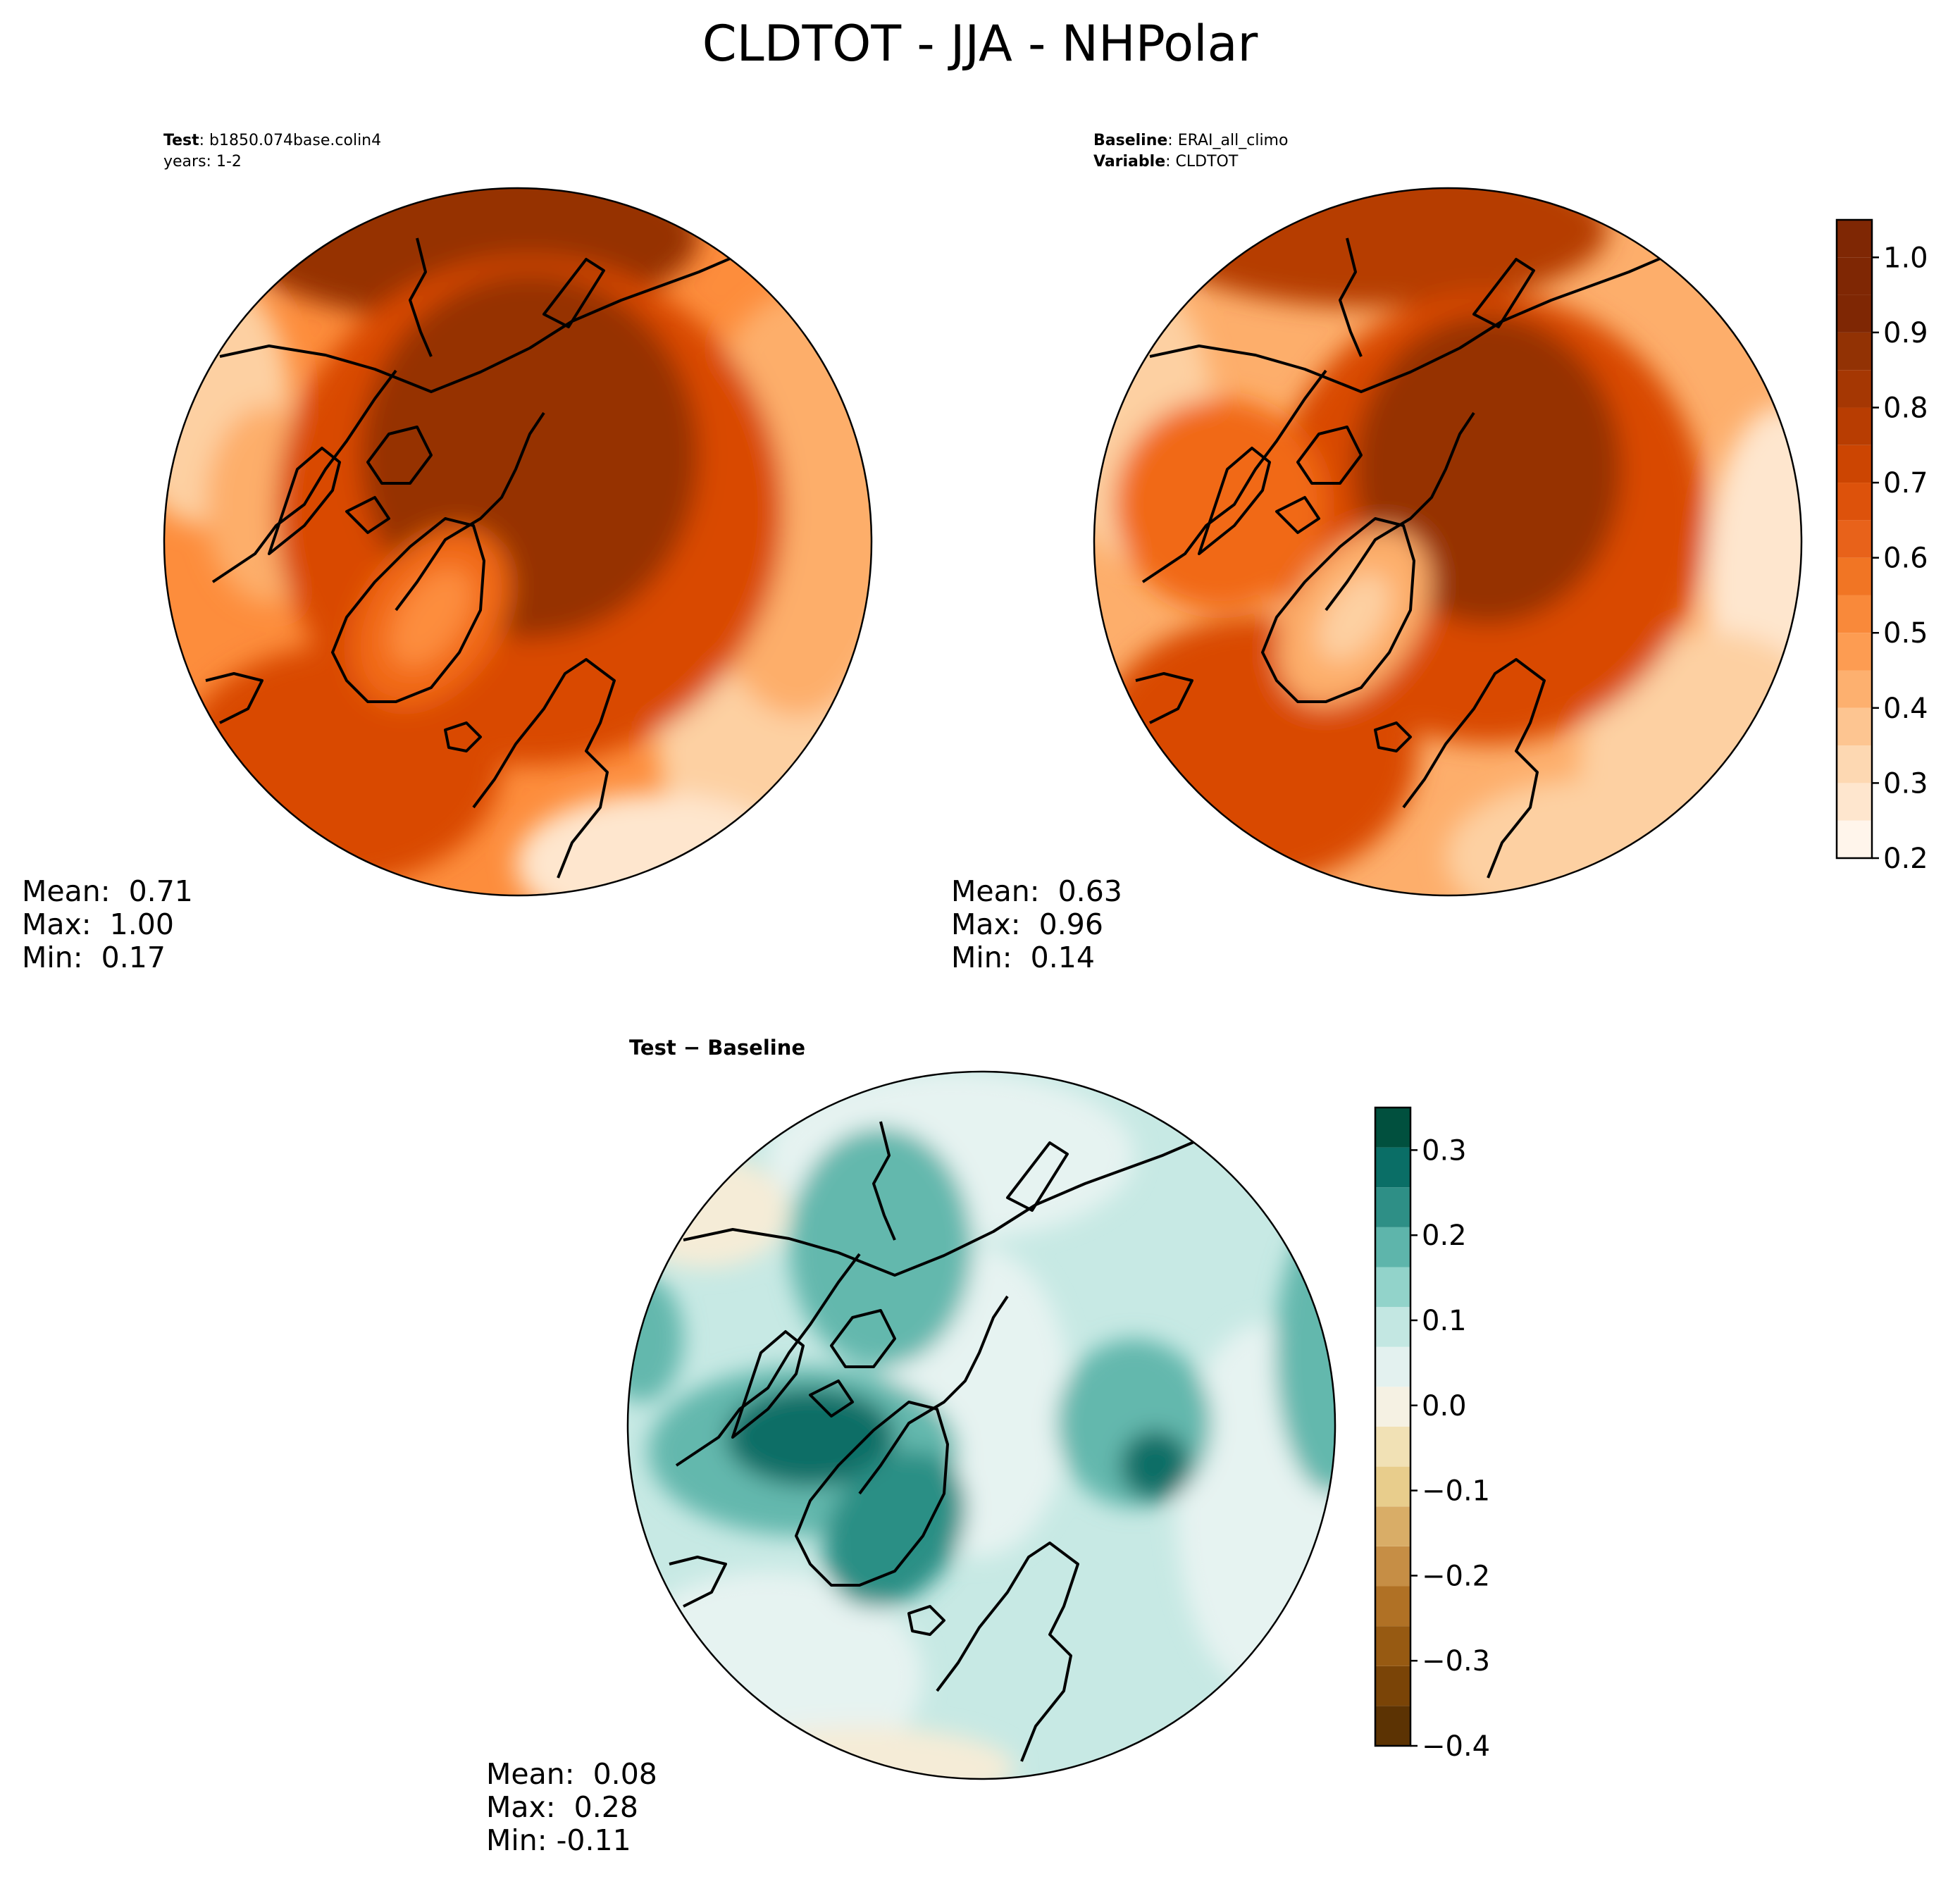 The image size is (1960, 1879). What do you see at coordinates (1164, 698) in the screenshot?
I see `baseline-coast-alaska` at bounding box center [1164, 698].